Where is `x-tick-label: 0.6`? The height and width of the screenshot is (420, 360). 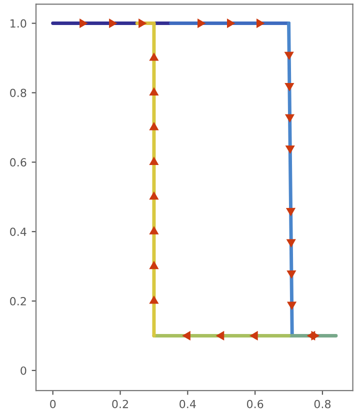
x-tick-label: 0.6 is located at coordinates (255, 404).